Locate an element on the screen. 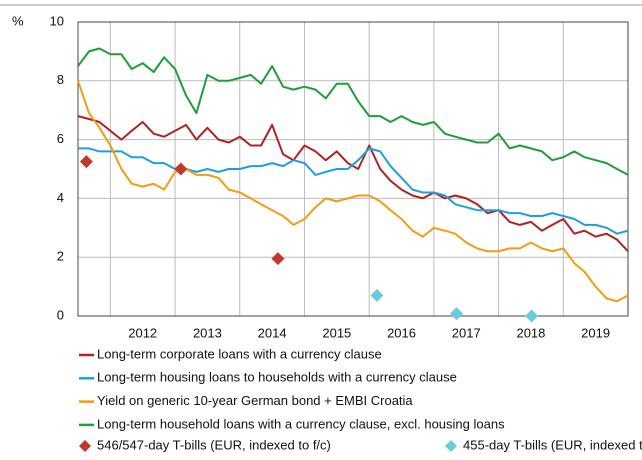 The image size is (642, 460). y-unit: % is located at coordinates (18, 20).